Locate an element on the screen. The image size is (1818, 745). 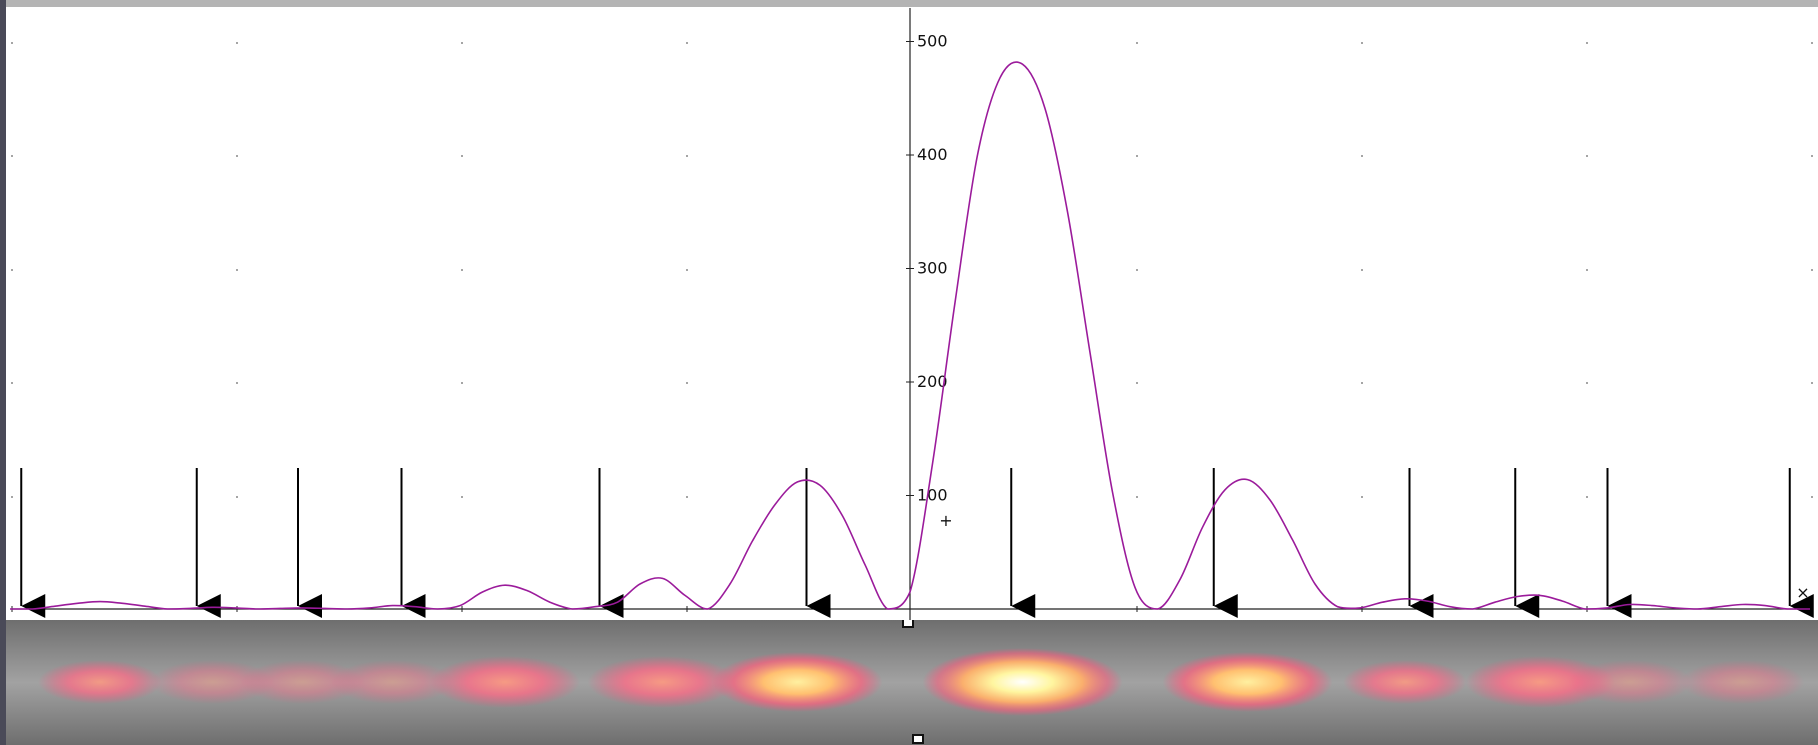
y-tick-label: 500 is located at coordinates (932, 41).